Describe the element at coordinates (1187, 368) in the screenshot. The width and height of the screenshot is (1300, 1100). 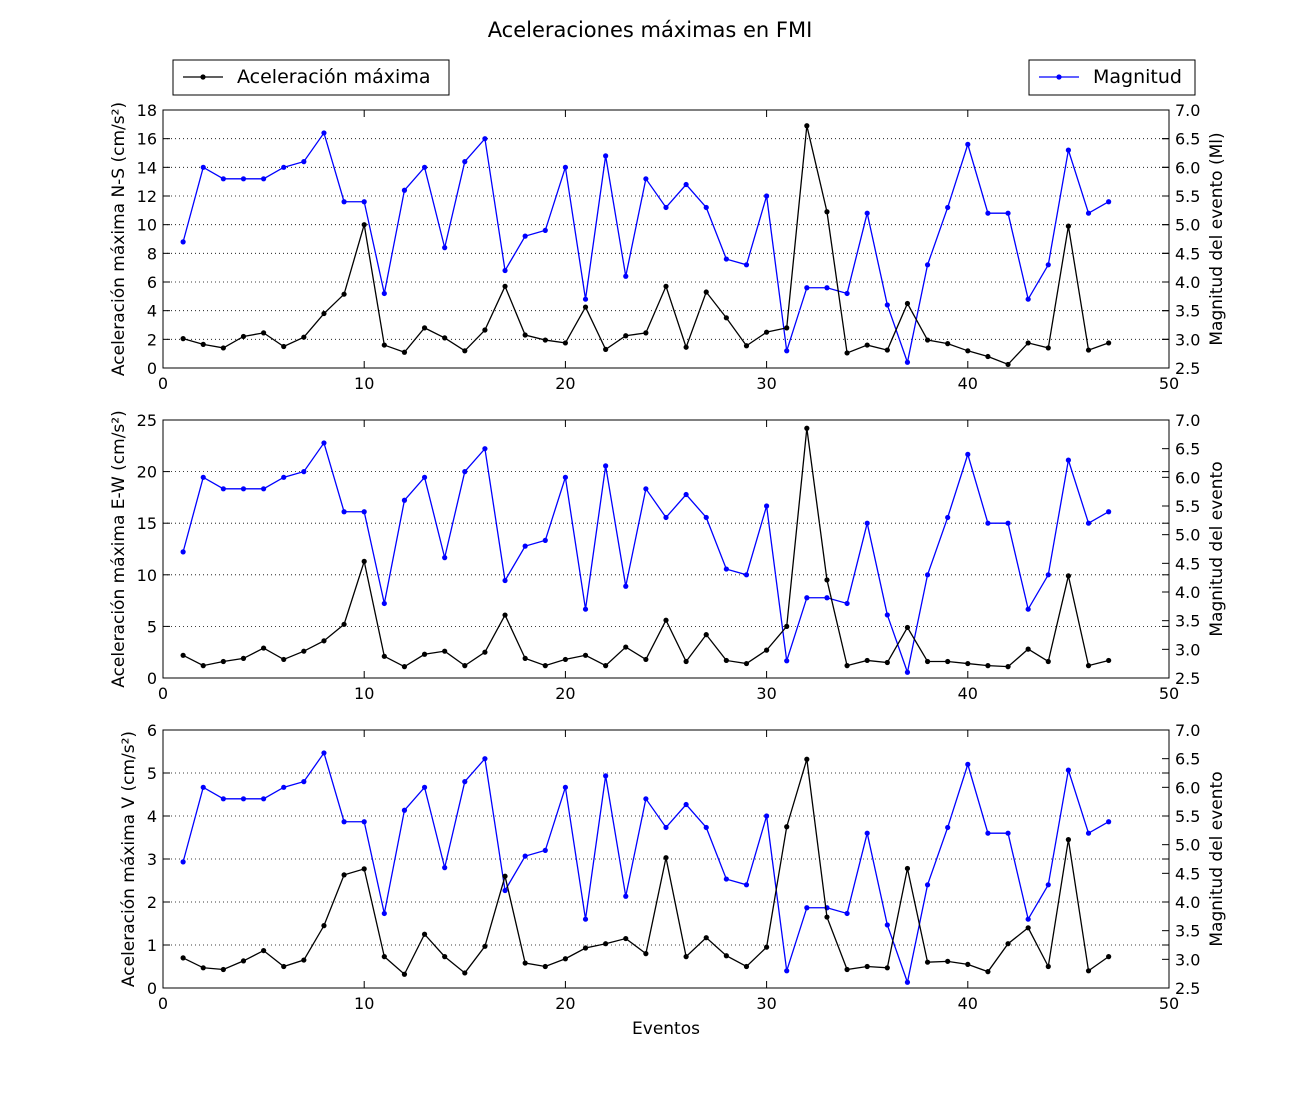
I see `ytick-right-label-ns-0: 2.5` at that location.